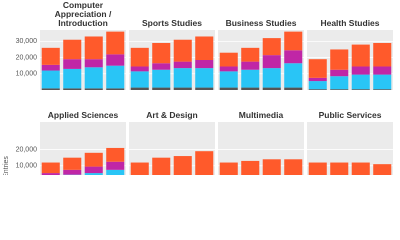  What do you see at coordinates (350, 23) in the screenshot?
I see `facet-title: Health Studies` at bounding box center [350, 23].